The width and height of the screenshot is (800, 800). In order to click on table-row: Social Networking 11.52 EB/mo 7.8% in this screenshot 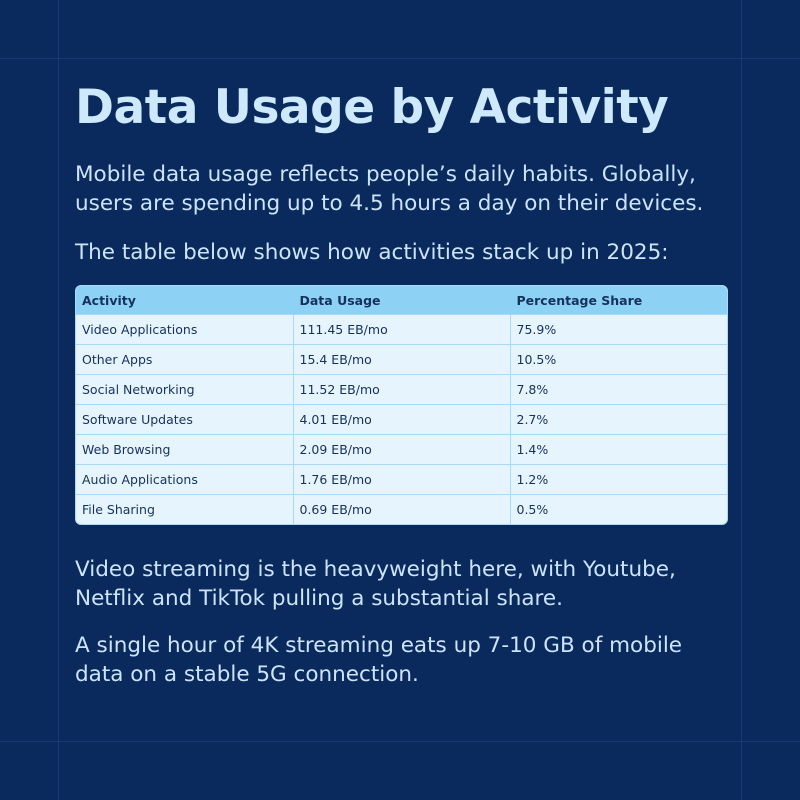, I will do `click(401, 389)`.